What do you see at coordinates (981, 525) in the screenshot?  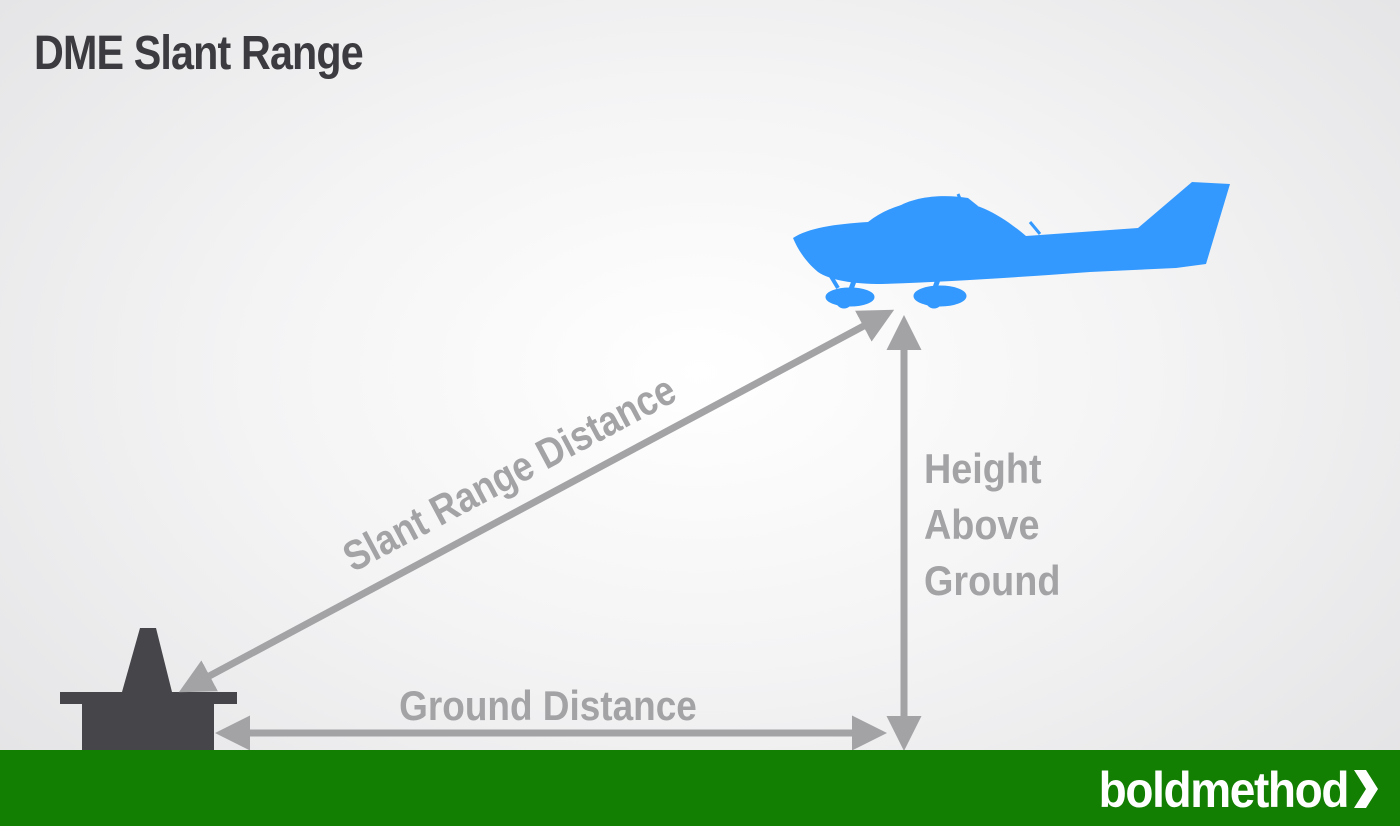 I see `height-label-line-2: Above` at bounding box center [981, 525].